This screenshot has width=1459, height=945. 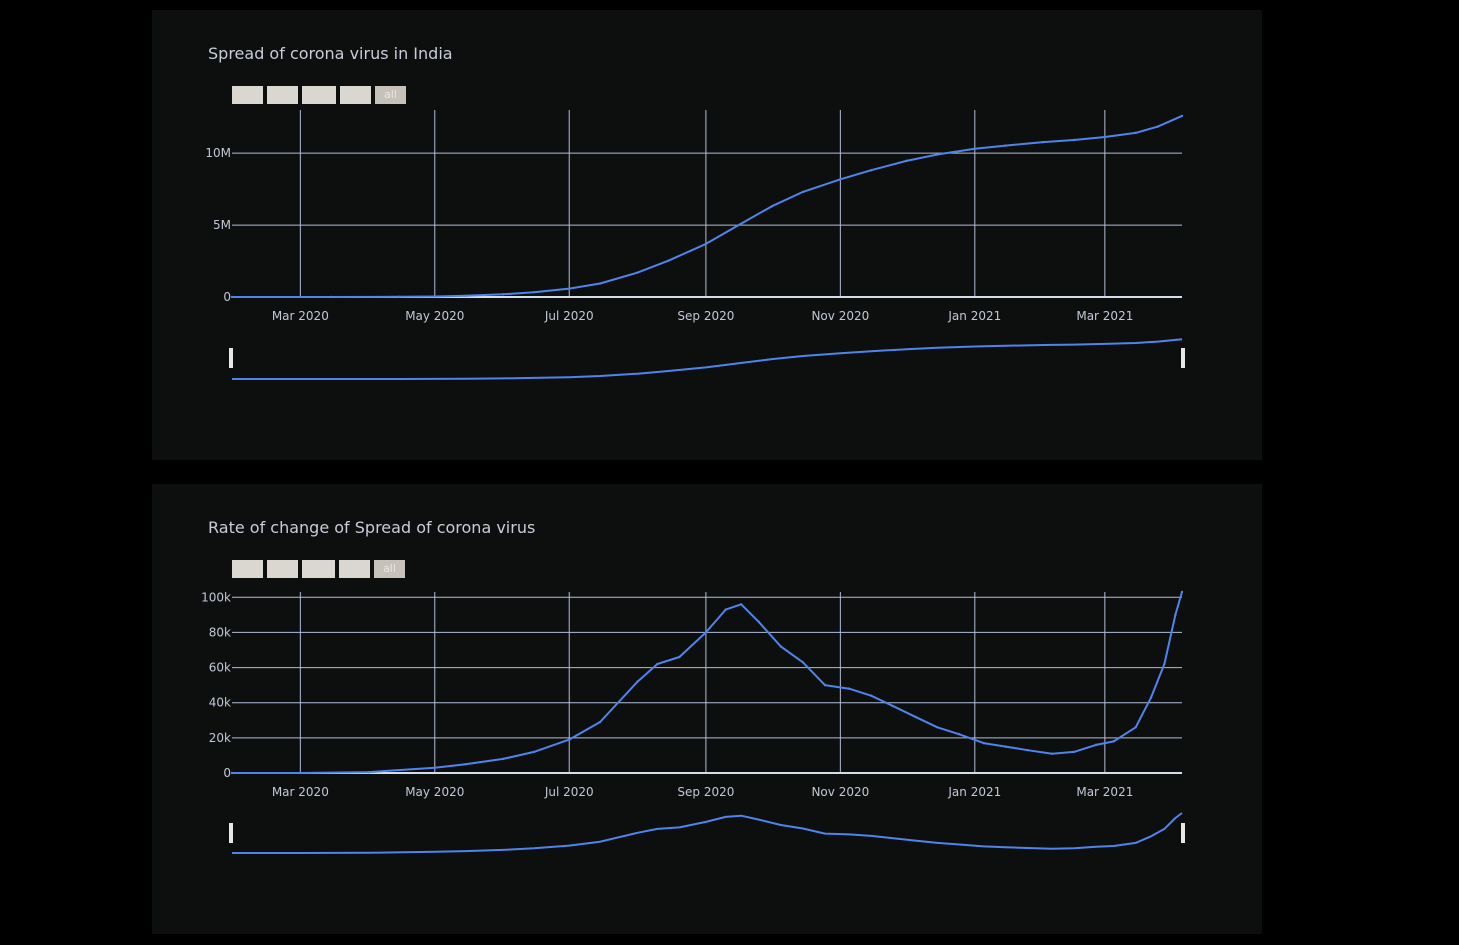 I want to click on y-tick-label: 5M, so click(x=222, y=225).